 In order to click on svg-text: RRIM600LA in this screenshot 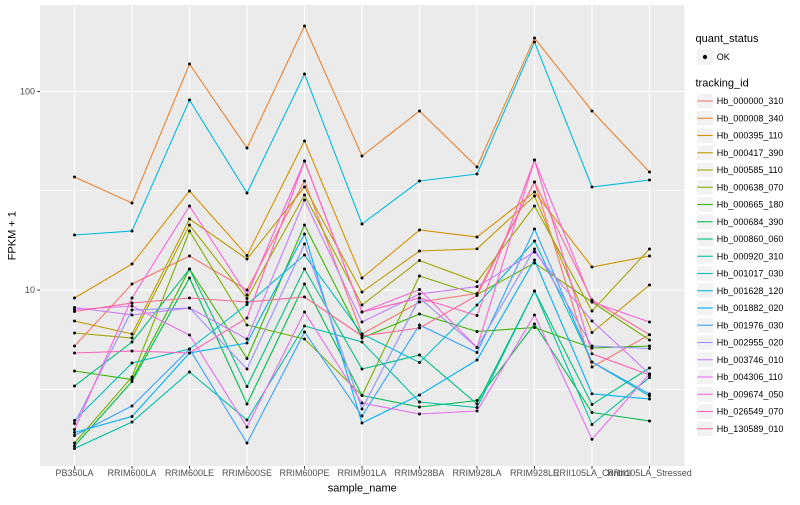, I will do `click(131, 473)`.